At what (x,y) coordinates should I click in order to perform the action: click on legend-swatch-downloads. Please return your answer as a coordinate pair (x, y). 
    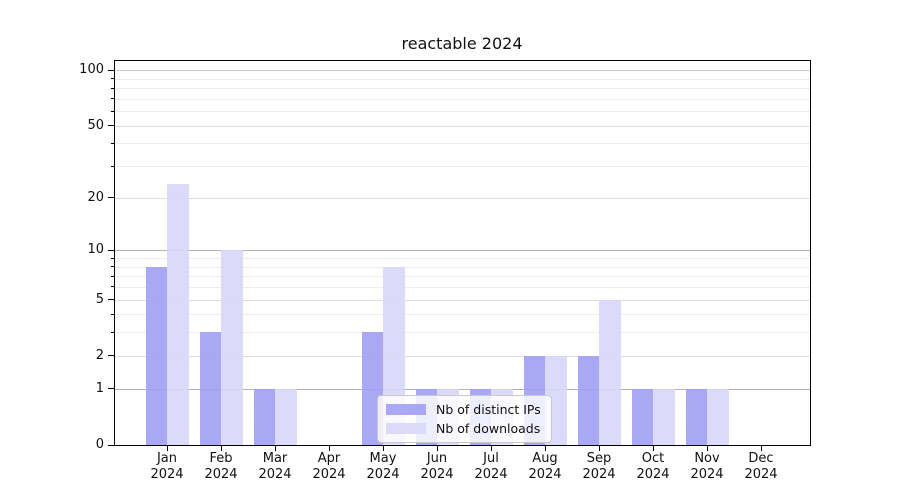
    Looking at the image, I should click on (406, 428).